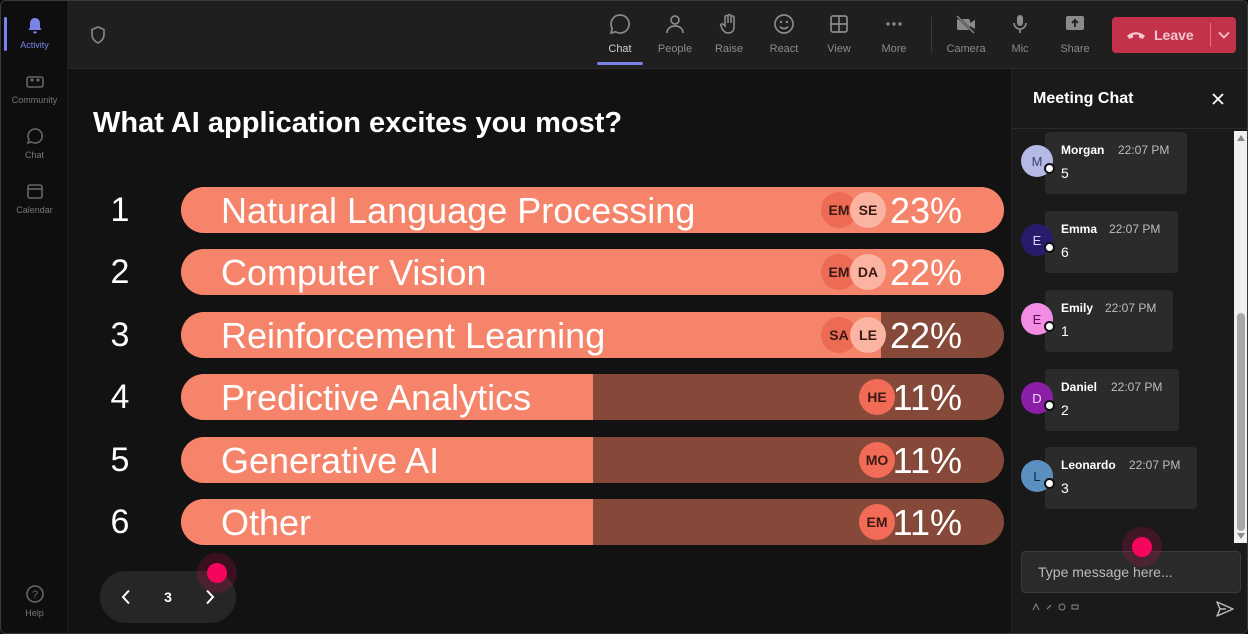  What do you see at coordinates (539, 273) in the screenshot?
I see `poll-option: 2 Computer Vision 22% EM DA` at bounding box center [539, 273].